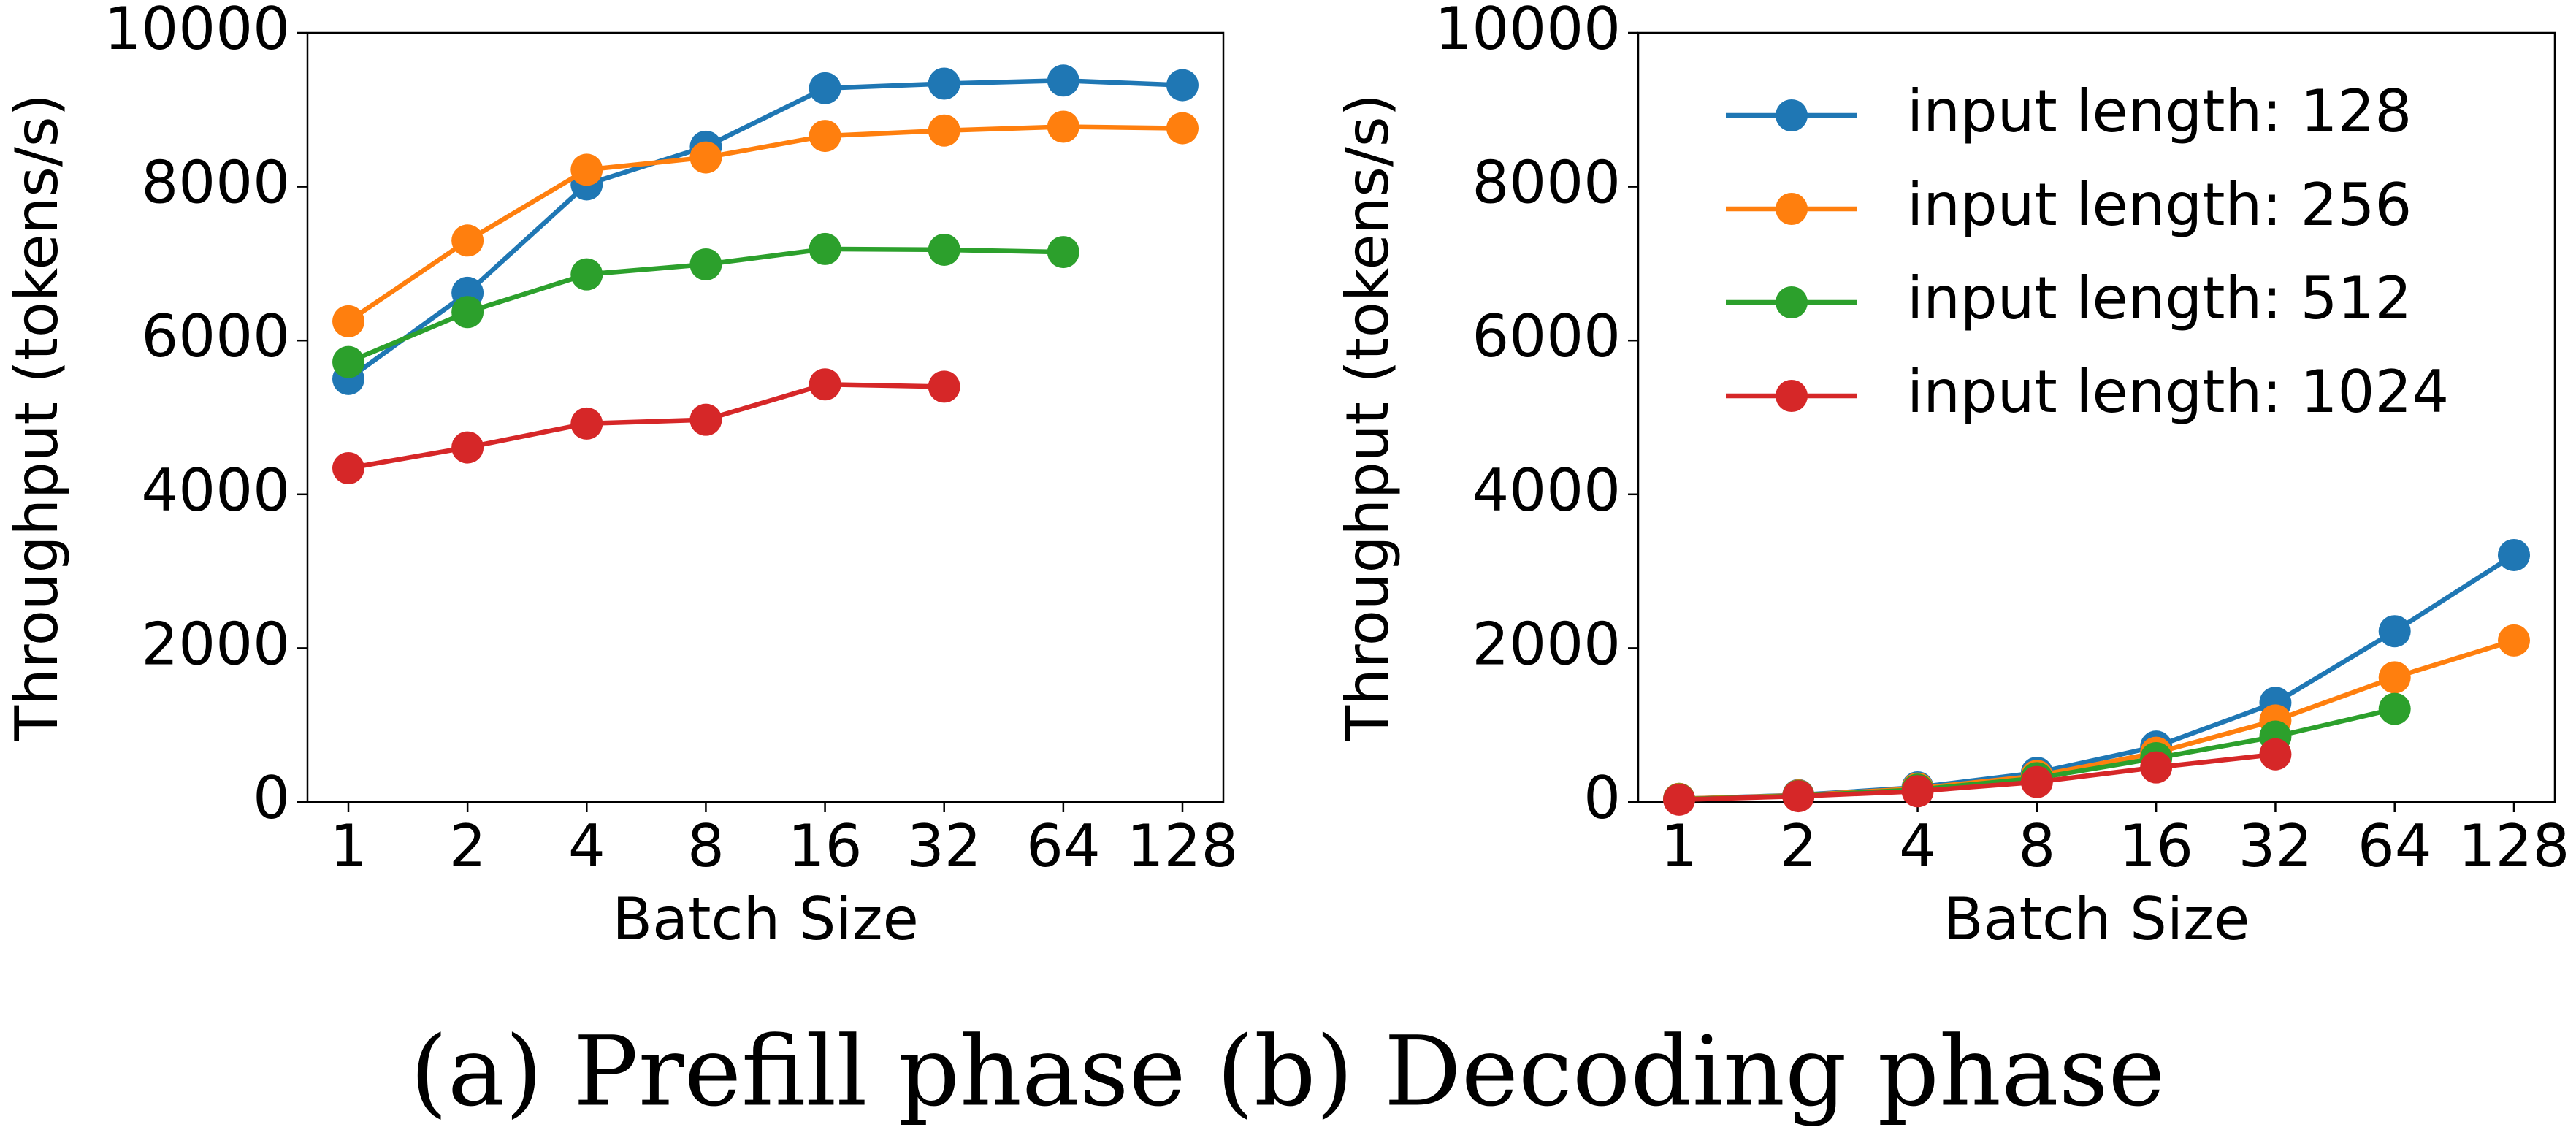 This screenshot has height=1146, width=2576. I want to click on legend-label: input length: 1024, so click(2178, 392).